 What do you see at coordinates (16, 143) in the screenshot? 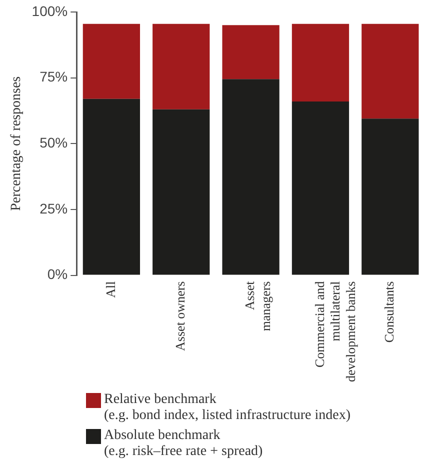
I see `y-axis-title: Percentage of responses` at bounding box center [16, 143].